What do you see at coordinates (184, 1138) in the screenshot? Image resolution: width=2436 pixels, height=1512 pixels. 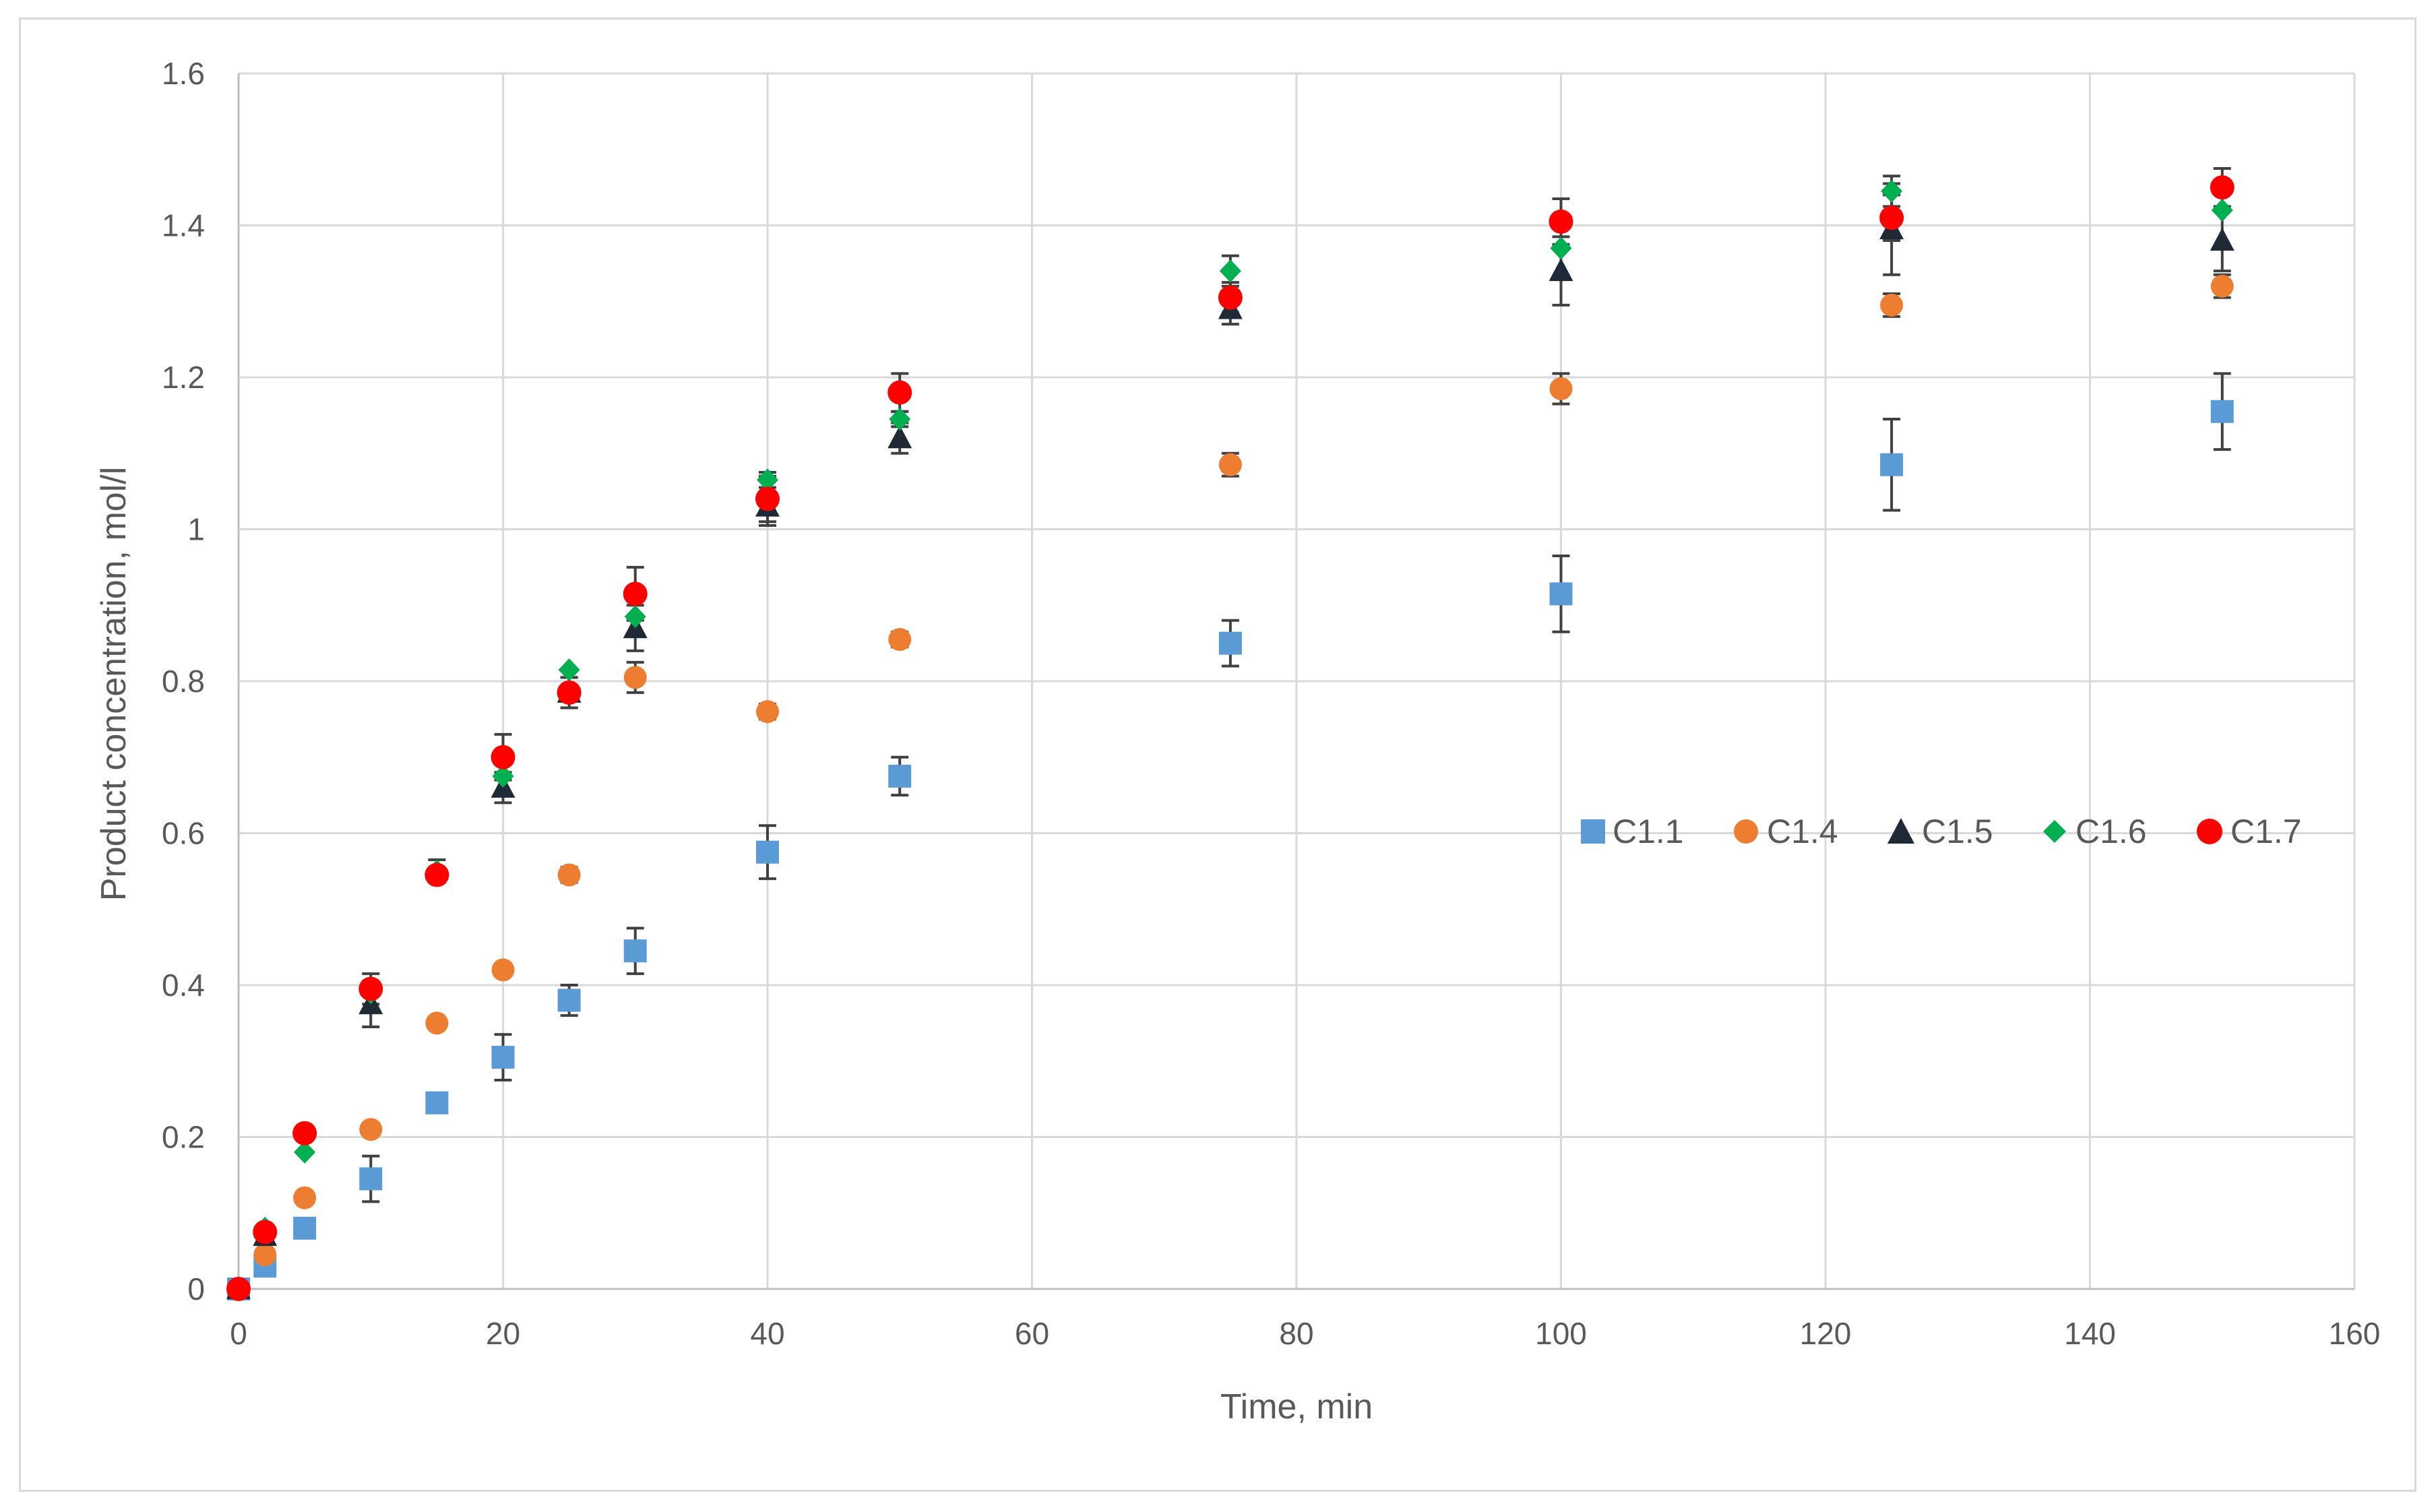 I see `y-tick-label: 0.2` at bounding box center [184, 1138].